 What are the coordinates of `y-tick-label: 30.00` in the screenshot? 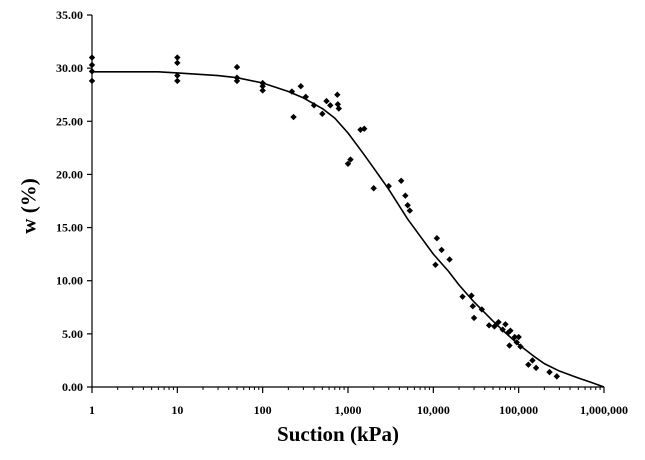 It's located at (69, 68).